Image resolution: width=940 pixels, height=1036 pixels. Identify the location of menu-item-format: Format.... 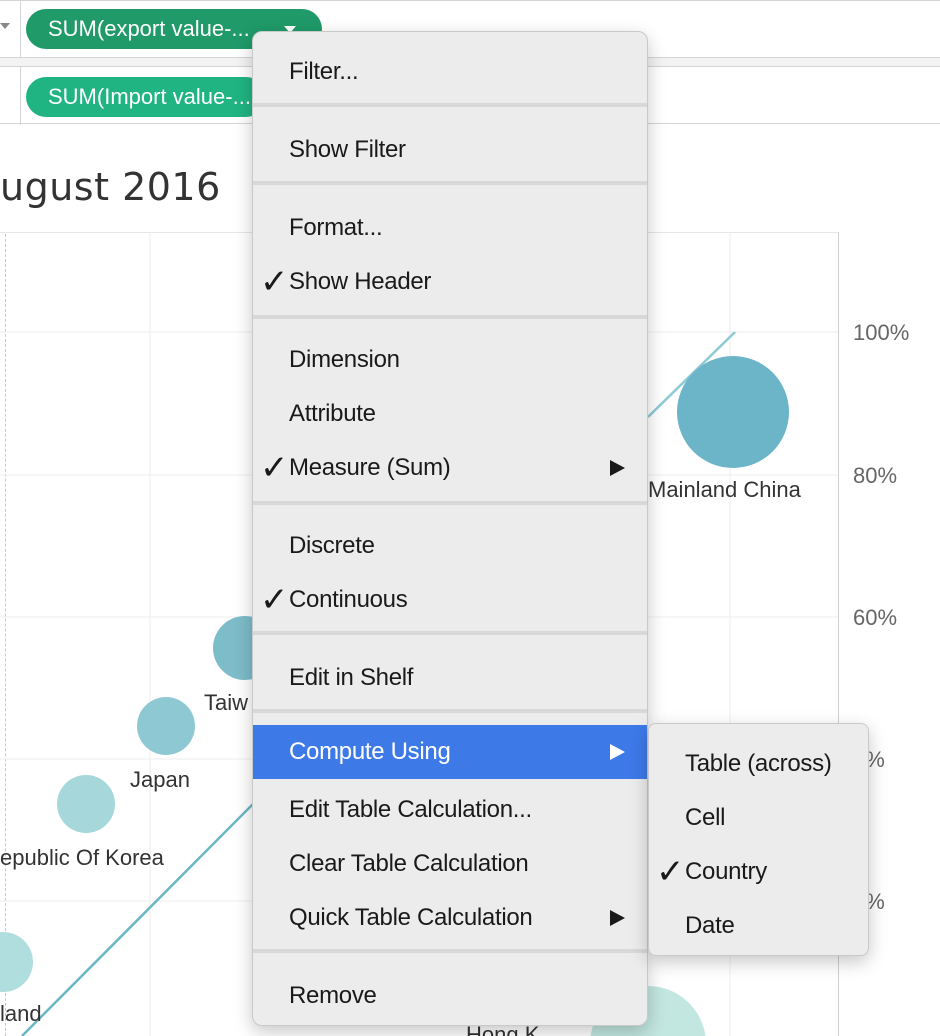
(450, 228).